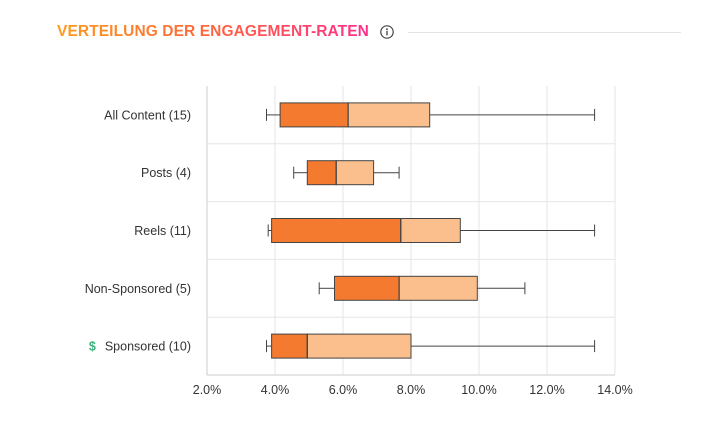 This screenshot has width=720, height=438. Describe the element at coordinates (544, 32) in the screenshot. I see `header-divider` at that location.